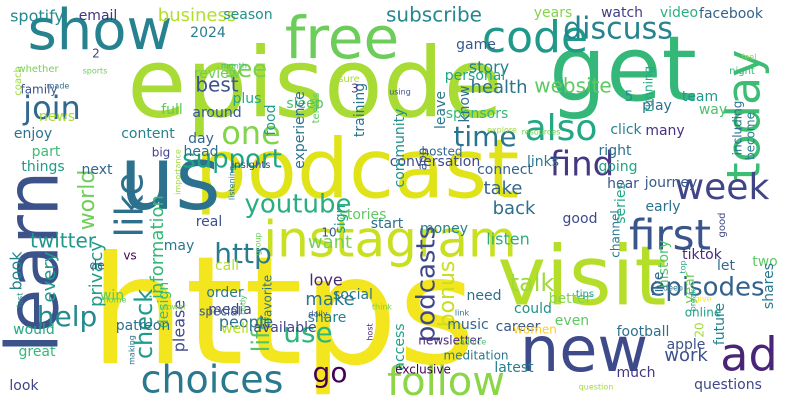  What do you see at coordinates (370, 331) in the screenshot?
I see `cloud-word: host` at bounding box center [370, 331].